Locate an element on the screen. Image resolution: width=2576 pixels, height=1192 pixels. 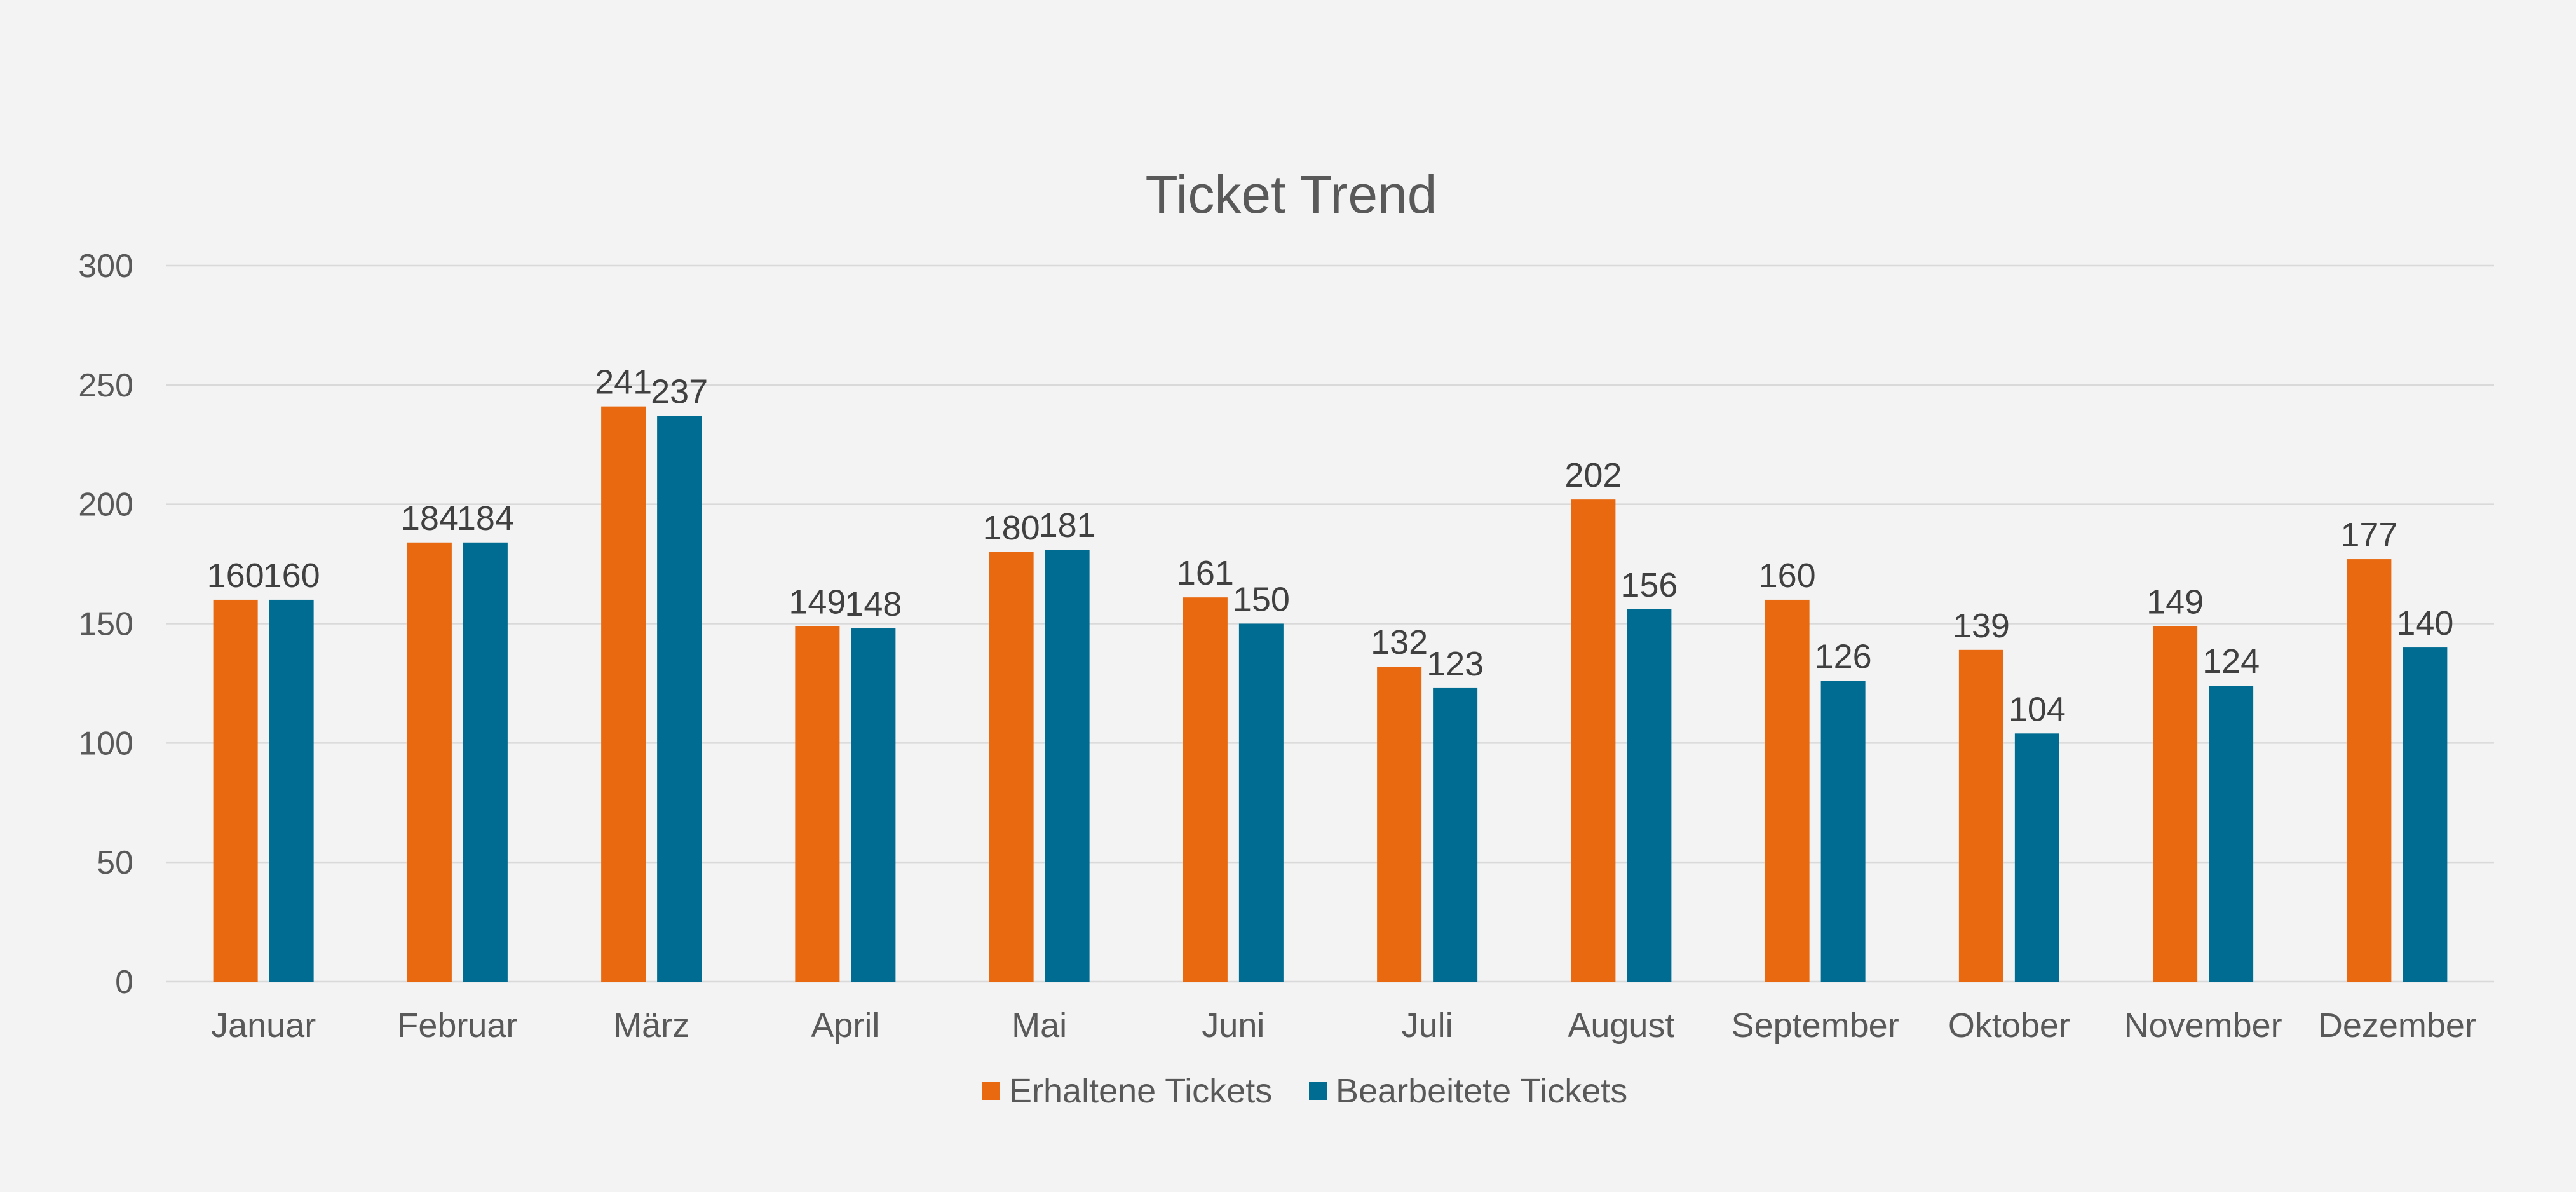
data-label: 161 is located at coordinates (1205, 573).